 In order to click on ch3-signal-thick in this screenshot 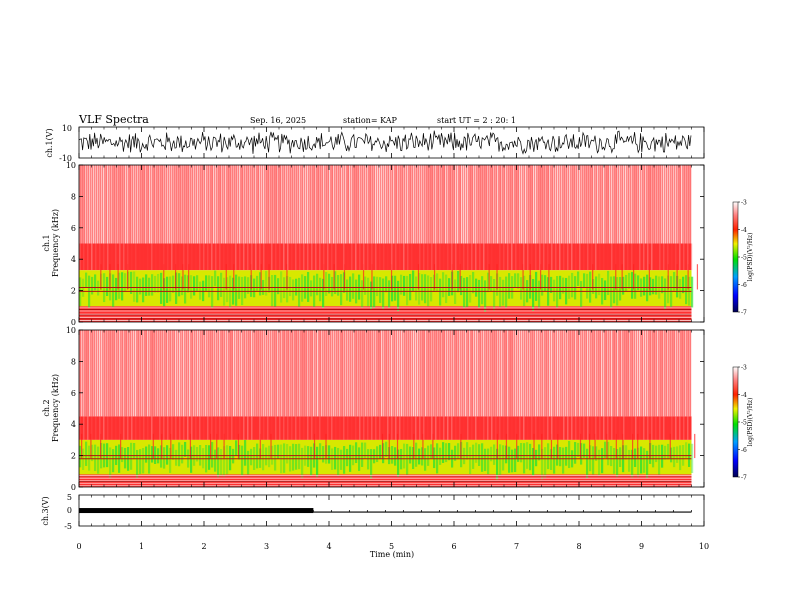, I will do `click(196, 511)`.